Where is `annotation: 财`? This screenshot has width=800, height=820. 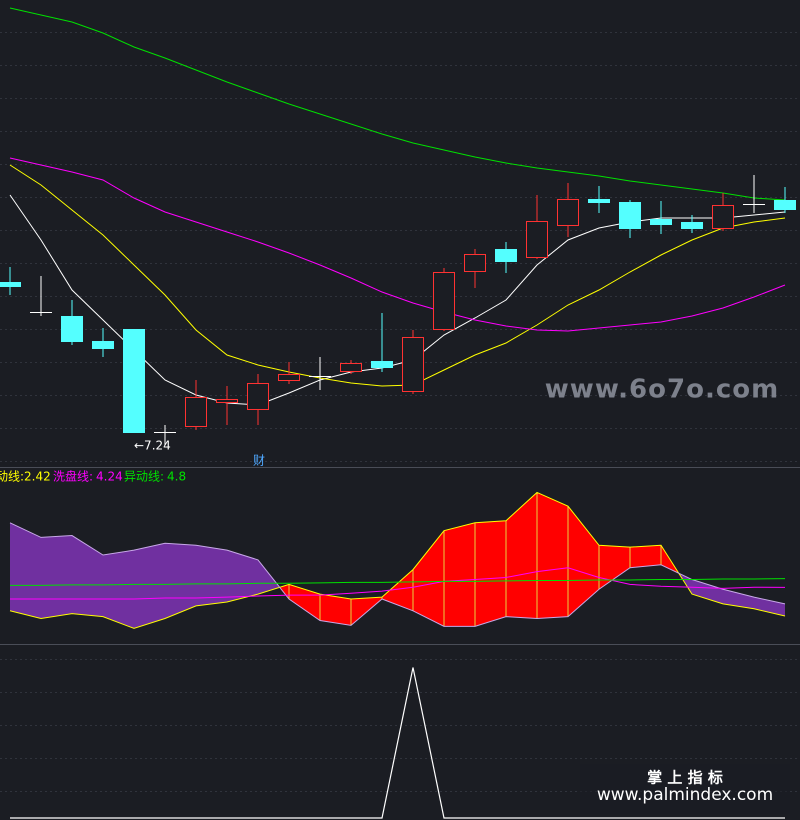 annotation: 财 is located at coordinates (259, 461).